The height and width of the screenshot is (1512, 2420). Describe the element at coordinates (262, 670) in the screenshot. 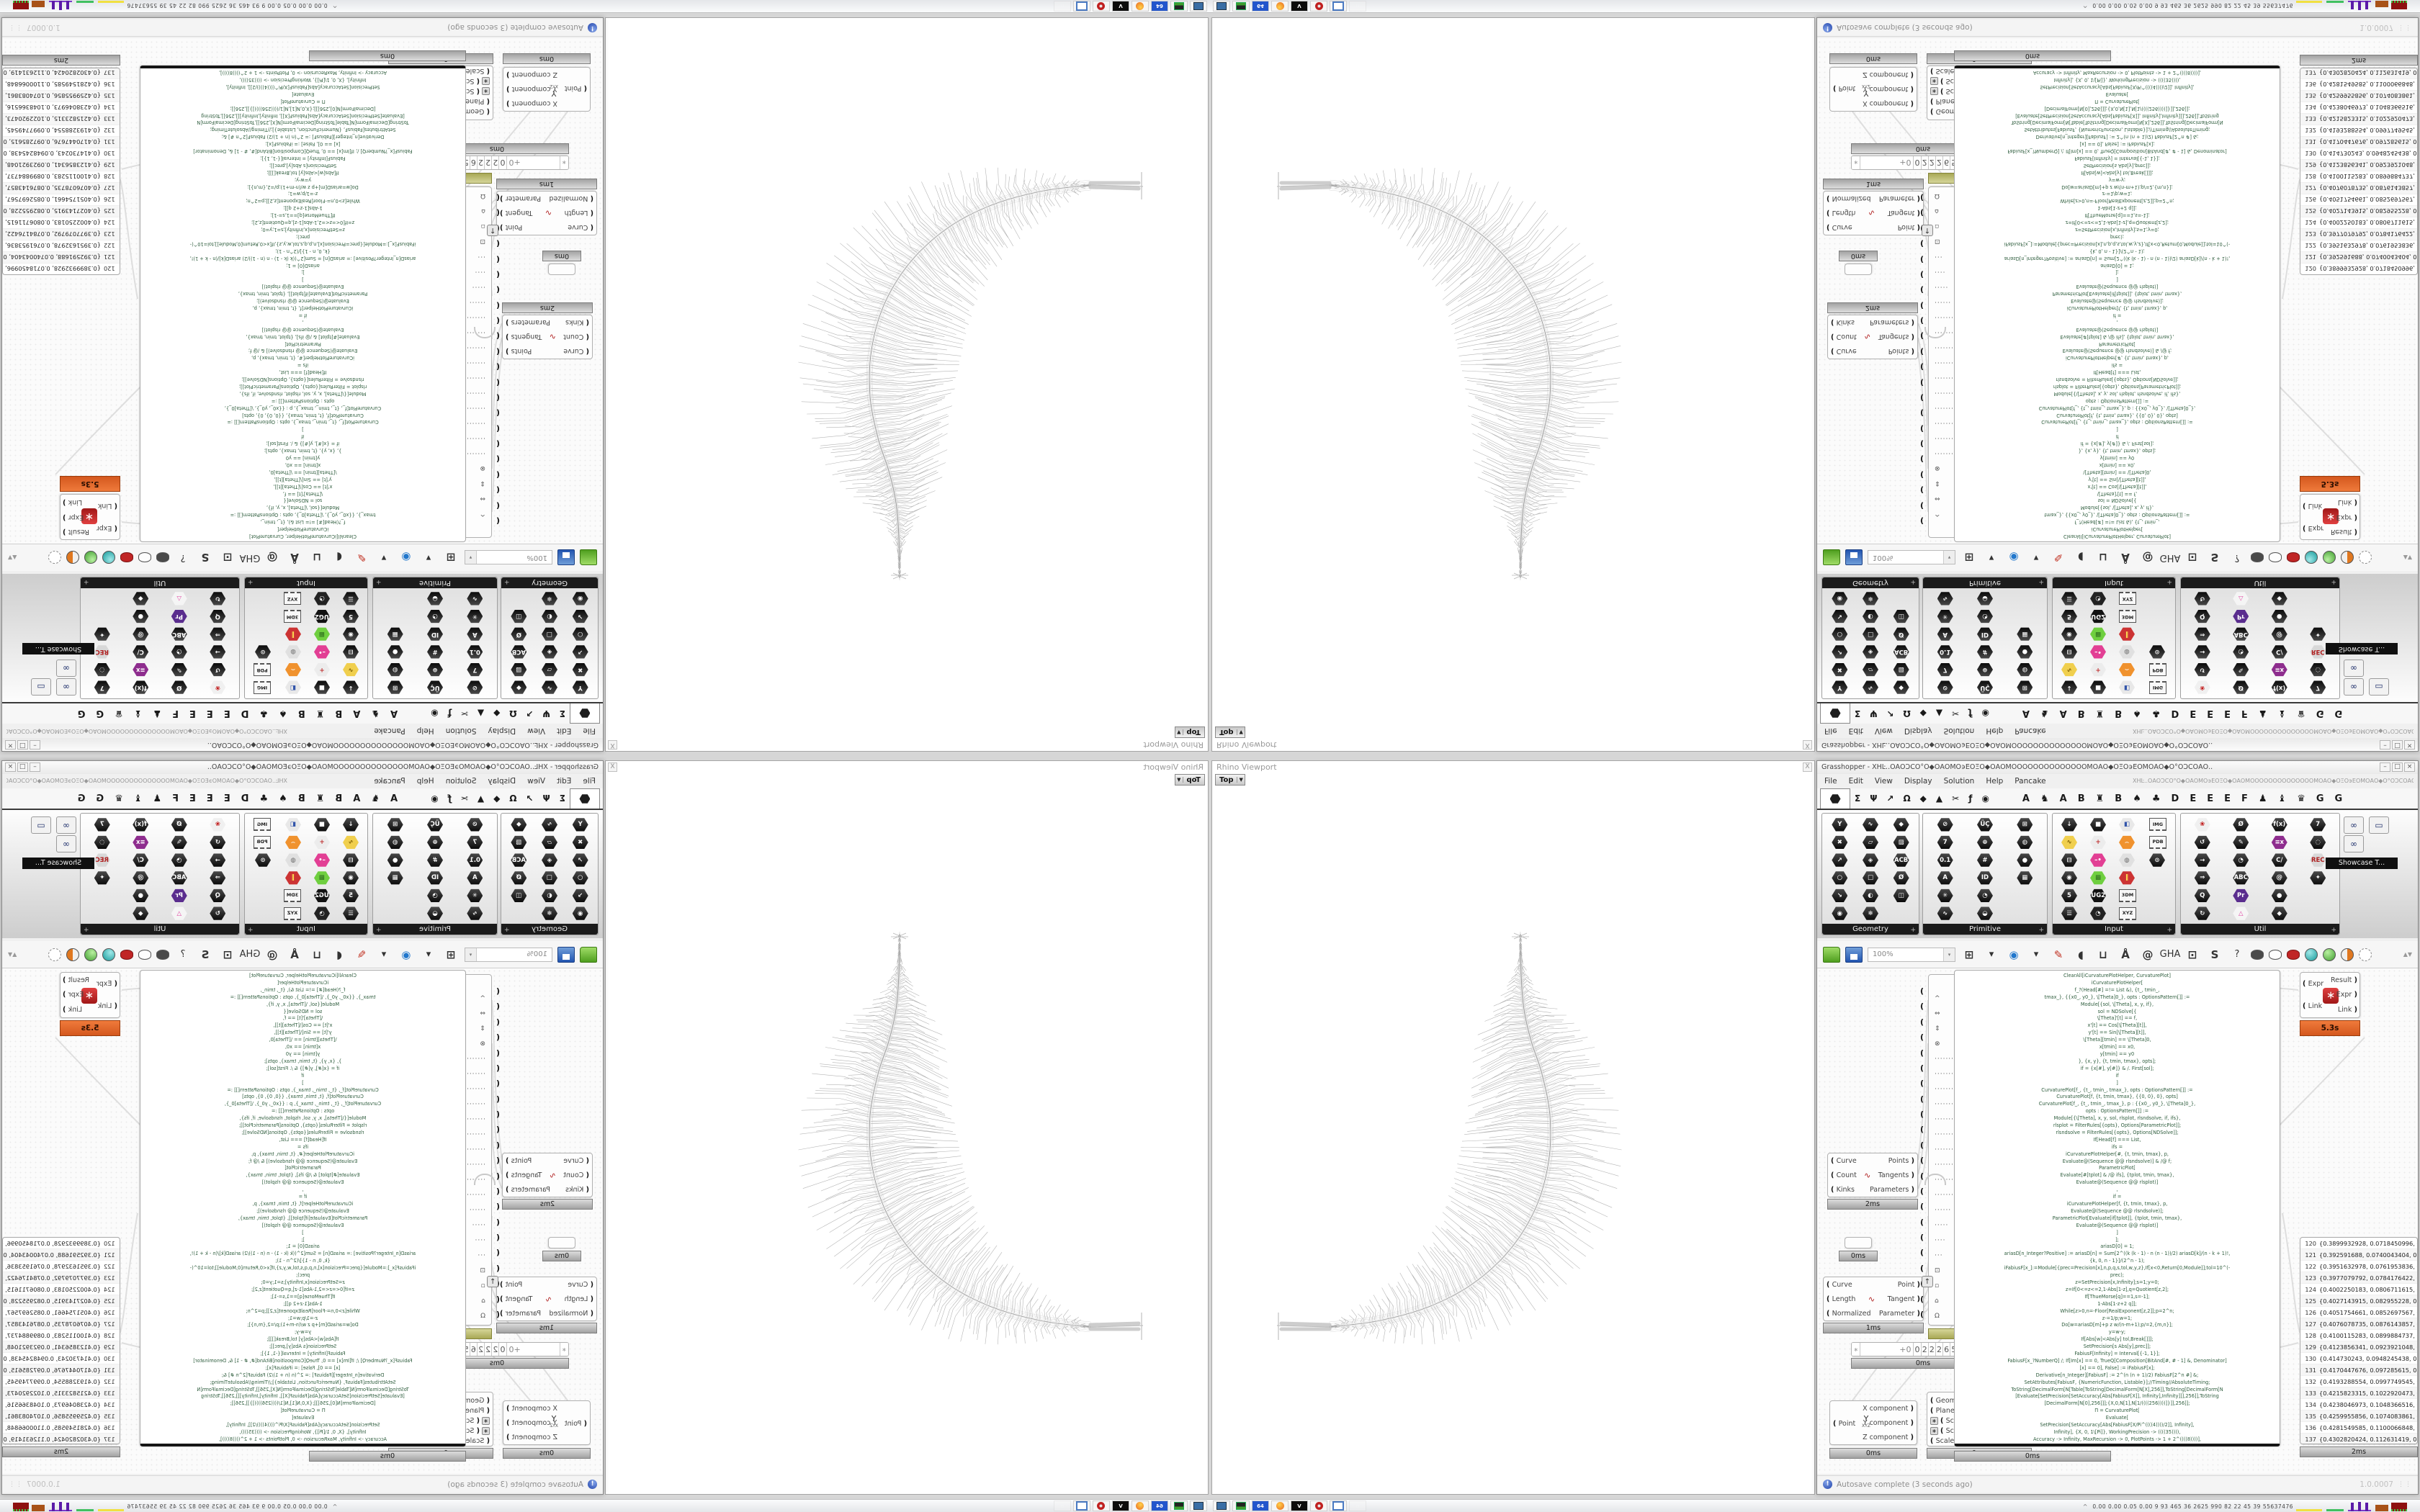

I see `component-hex-icon: PDB` at that location.